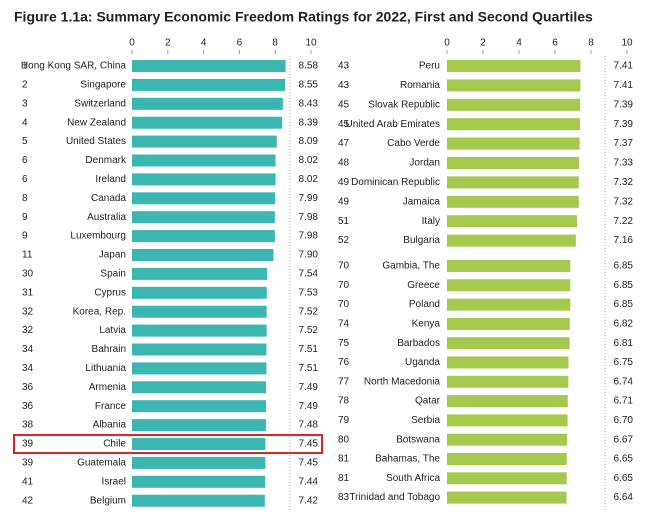  I want to click on value-label: 8.58, so click(309, 66).